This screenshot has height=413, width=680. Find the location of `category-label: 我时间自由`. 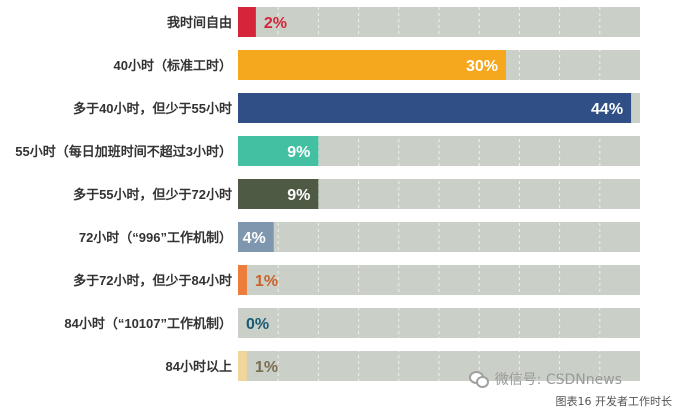

category-label: 我时间自由 is located at coordinates (199, 22).